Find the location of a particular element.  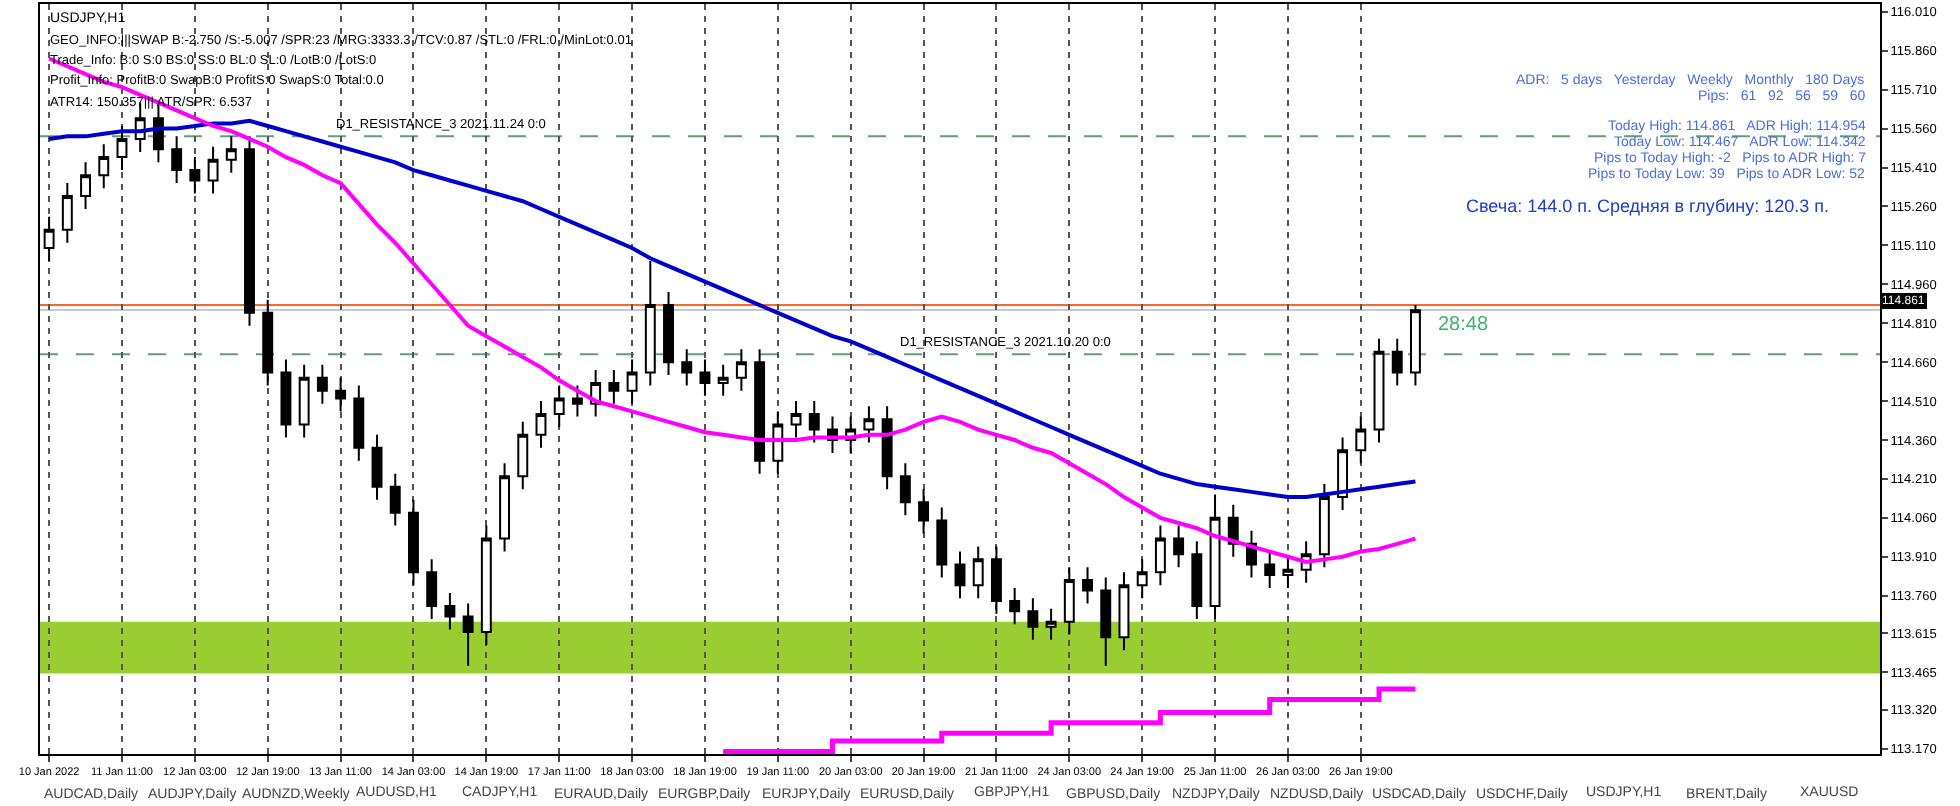

annotation: Свеча: 144.0 п. Средняя в глубину: 120.3 п. is located at coordinates (1648, 206).